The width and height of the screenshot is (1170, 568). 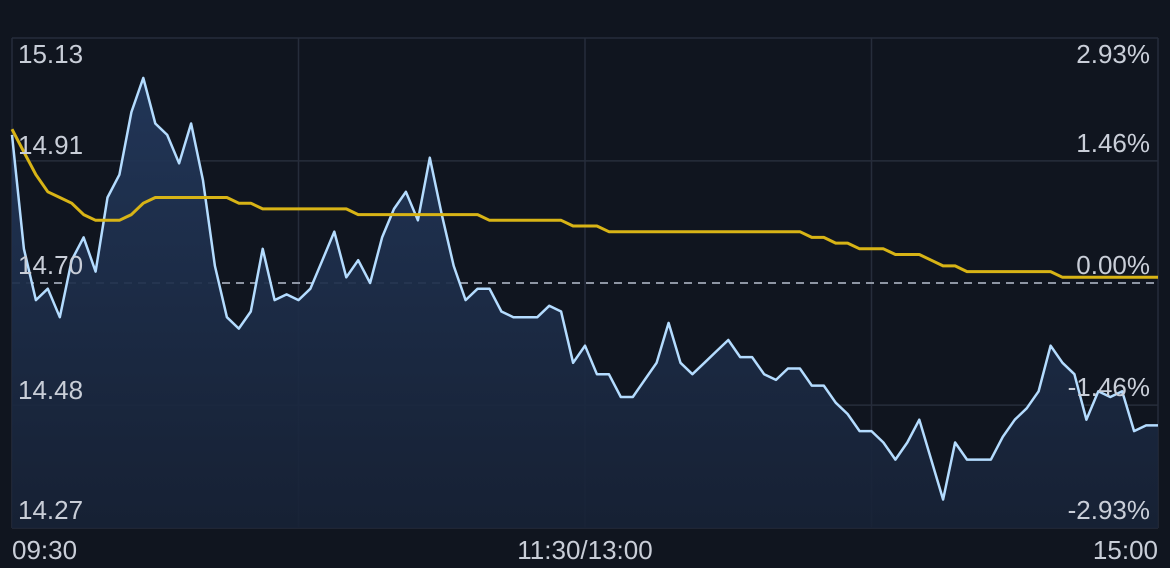 I want to click on y2-tick-label: 0.00%, so click(x=1113, y=265).